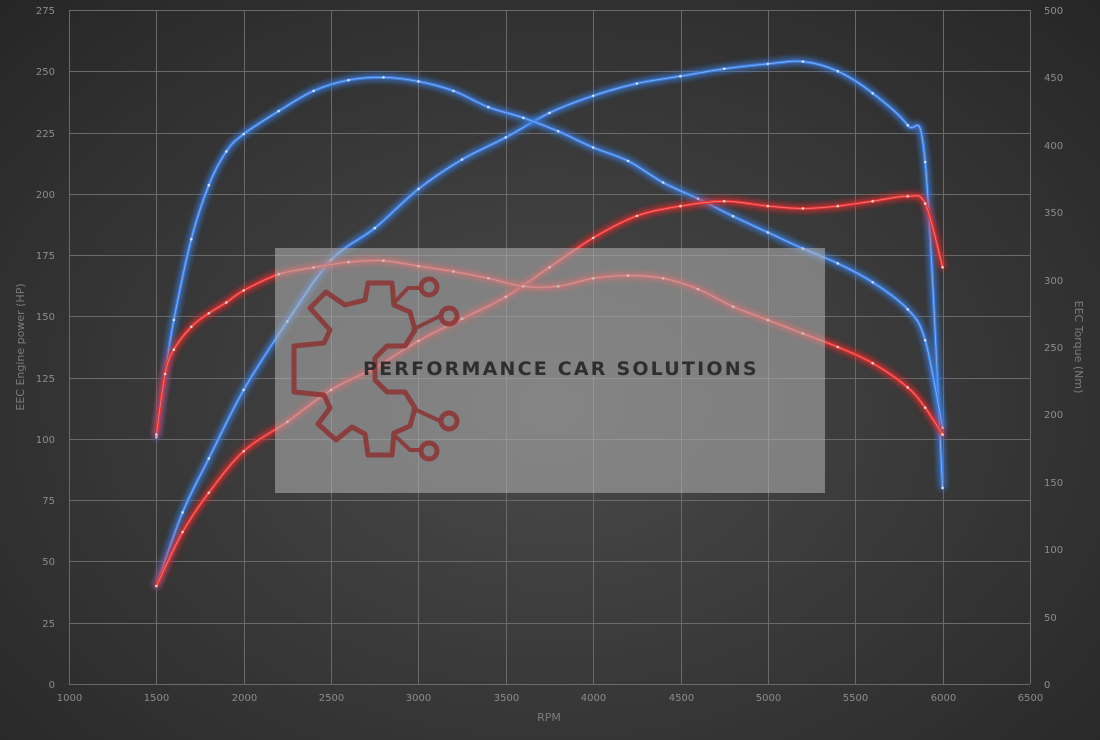 The width and height of the screenshot is (1100, 740). I want to click on y-tick-label-left: 100, so click(45, 440).